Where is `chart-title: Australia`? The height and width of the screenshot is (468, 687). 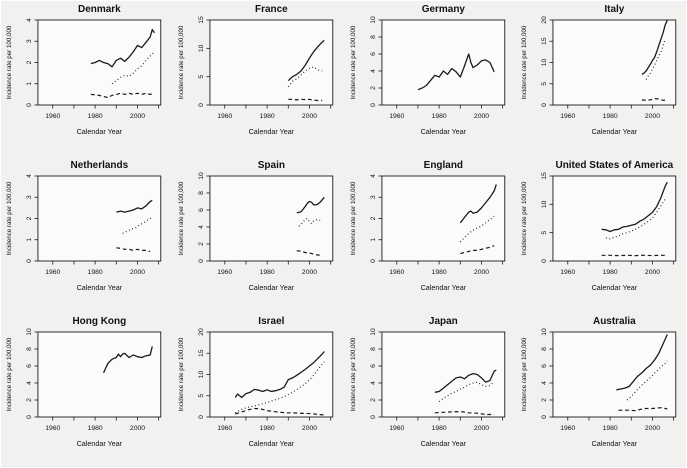 chart-title: Australia is located at coordinates (614, 321).